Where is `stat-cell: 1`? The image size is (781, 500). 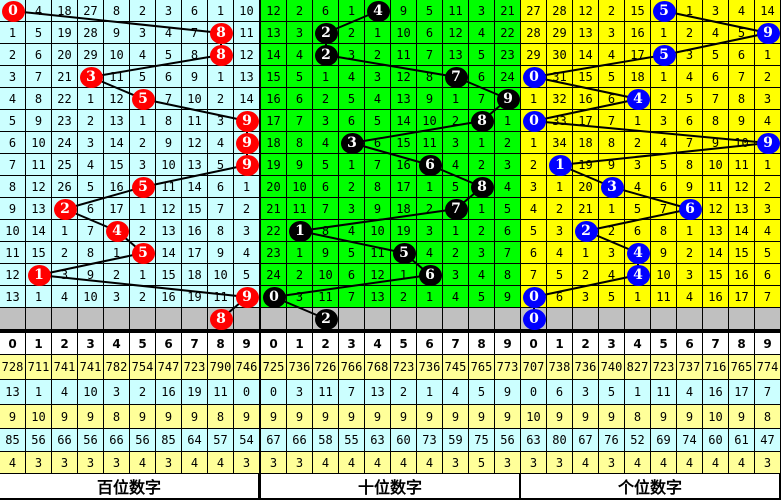 stat-cell: 1 is located at coordinates (638, 392).